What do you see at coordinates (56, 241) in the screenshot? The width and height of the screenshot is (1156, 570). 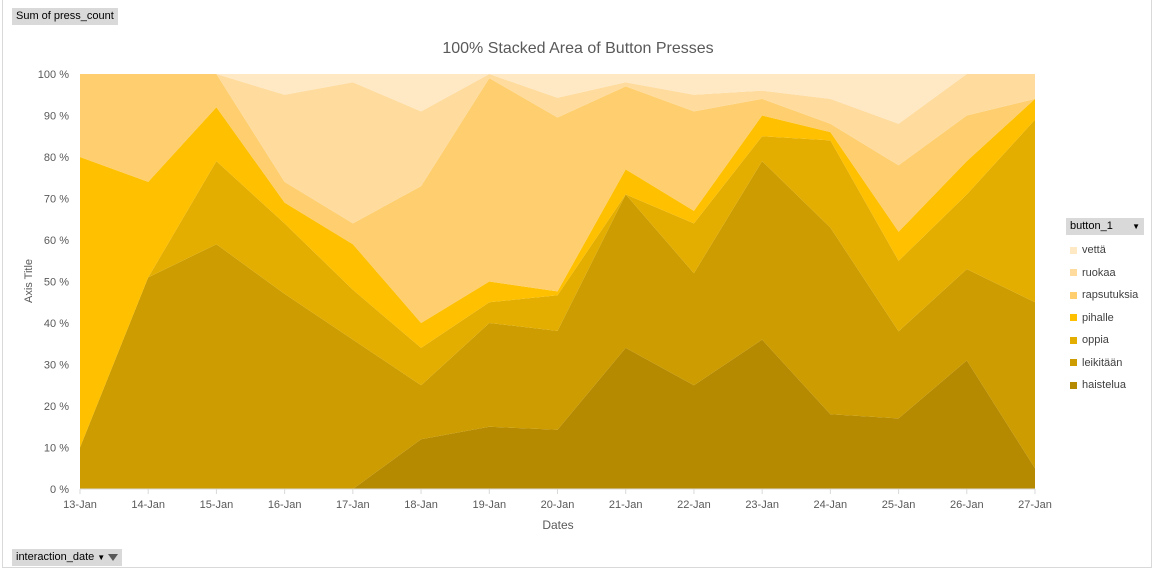 I see `y-tick-label: 60 %` at bounding box center [56, 241].